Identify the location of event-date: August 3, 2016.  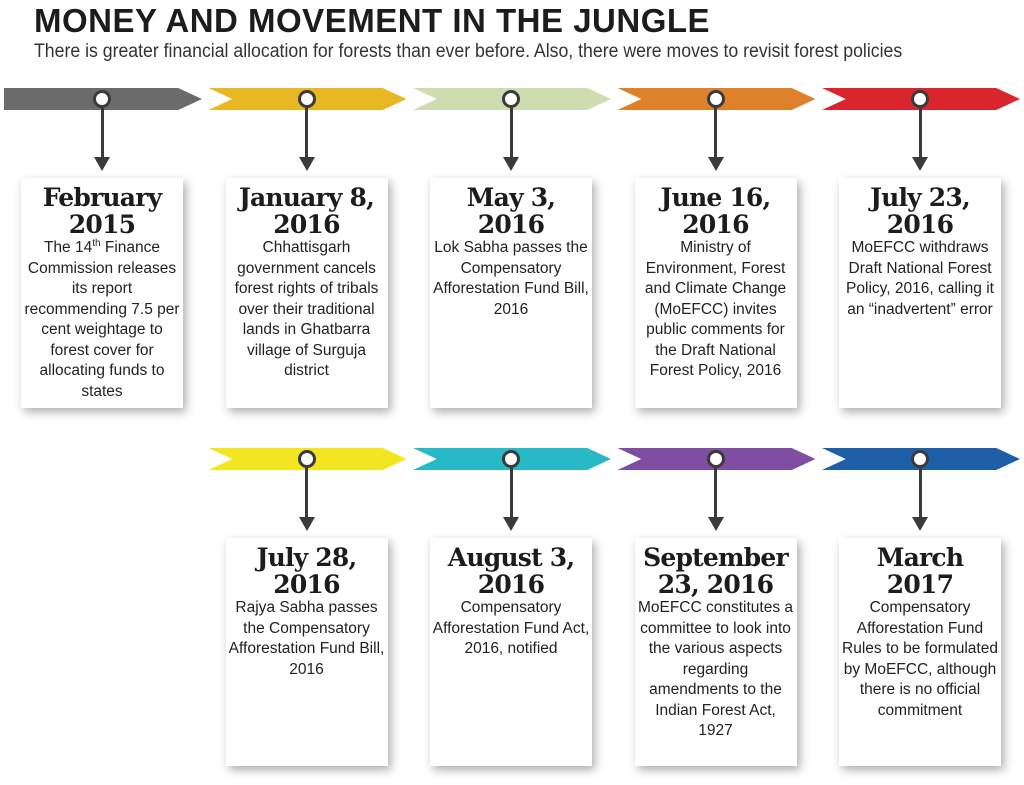
(511, 571).